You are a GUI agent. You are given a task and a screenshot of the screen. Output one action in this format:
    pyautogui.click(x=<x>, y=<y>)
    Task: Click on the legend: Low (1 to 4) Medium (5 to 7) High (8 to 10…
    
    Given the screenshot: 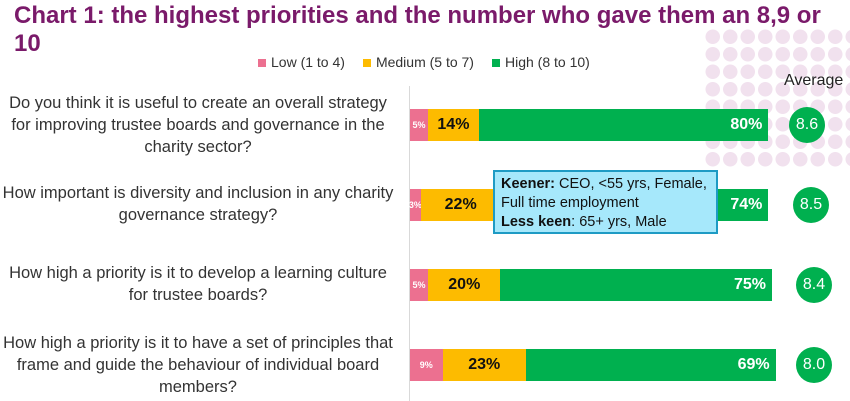 What is the action you would take?
    pyautogui.click(x=424, y=62)
    